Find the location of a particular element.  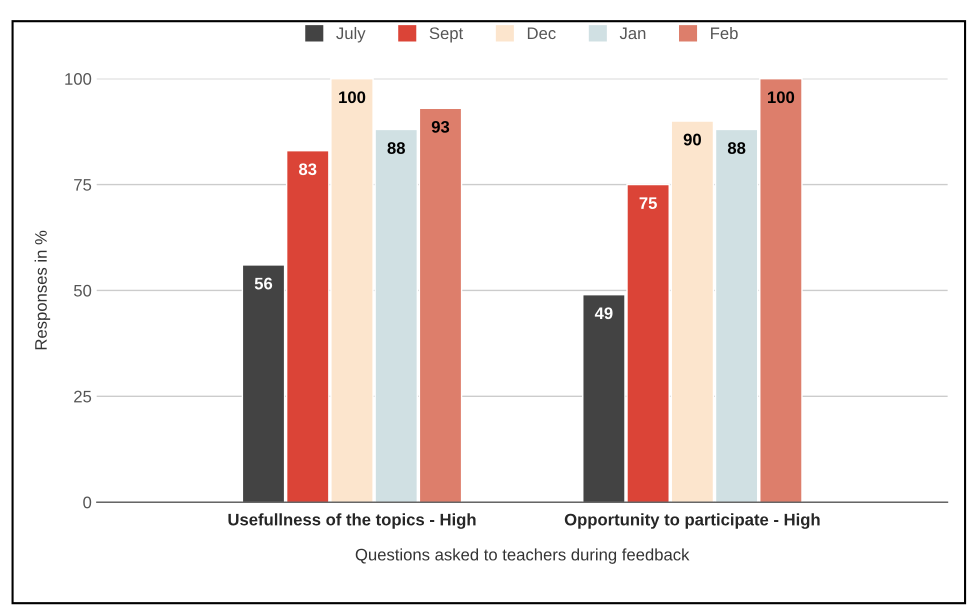

legend-label: Dec is located at coordinates (542, 34).